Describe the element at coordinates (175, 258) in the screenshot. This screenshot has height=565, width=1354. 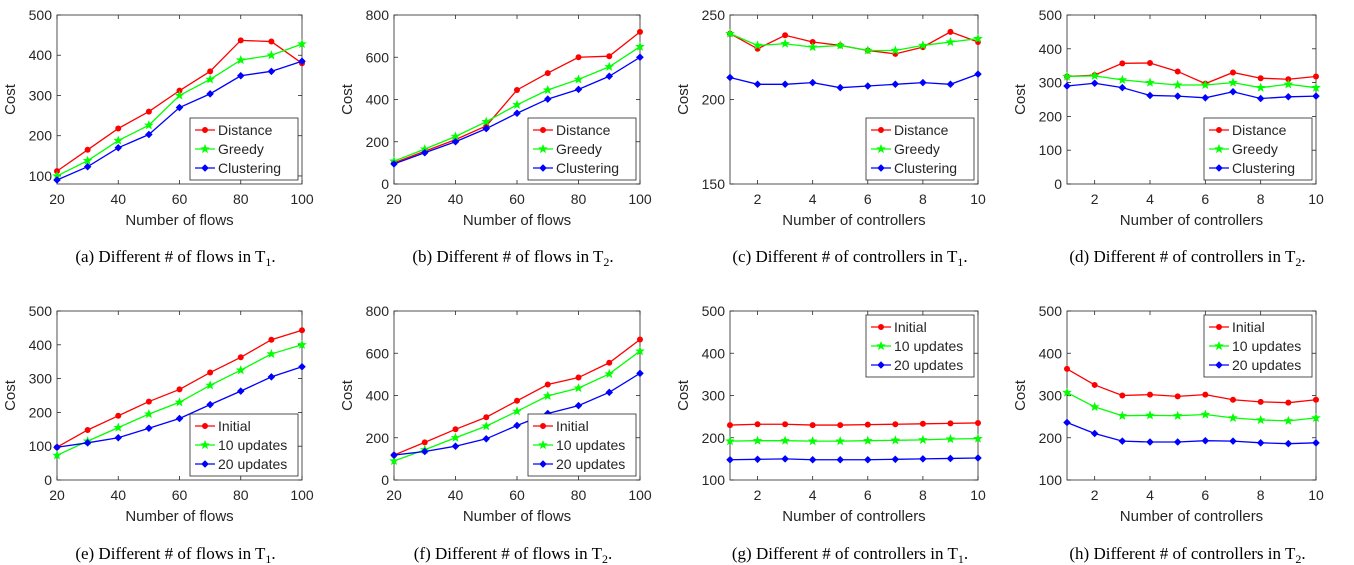
I see `subfigure-caption: (a) Different # of flows in T1.` at that location.